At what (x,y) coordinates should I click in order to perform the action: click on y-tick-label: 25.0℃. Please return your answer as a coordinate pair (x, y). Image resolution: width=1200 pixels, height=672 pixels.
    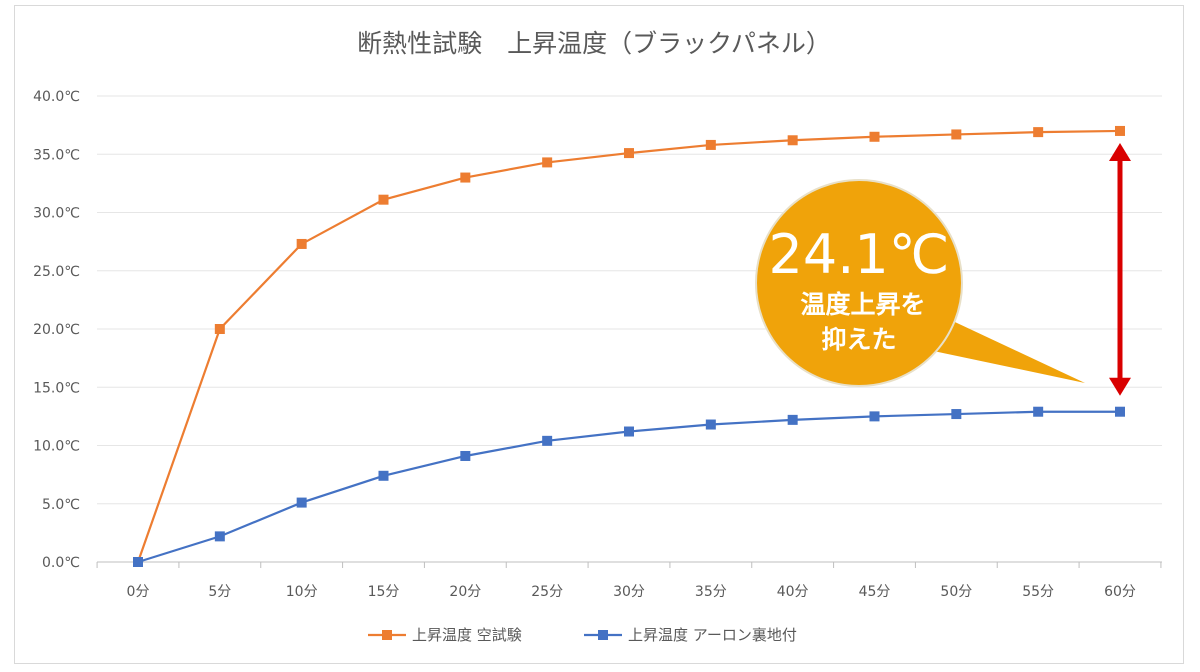
    Looking at the image, I should click on (56, 272).